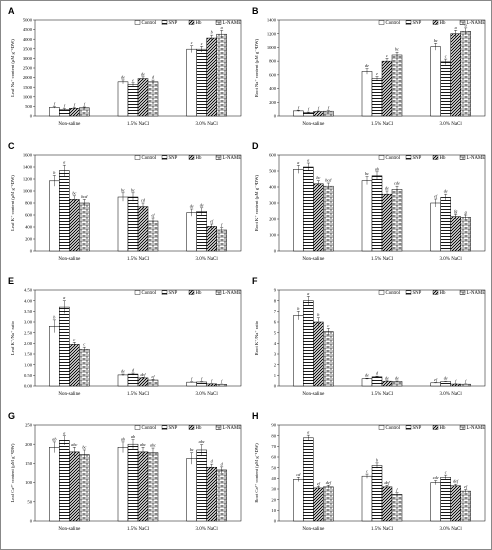  Describe the element at coordinates (328, 180) in the screenshot. I see `significance-letter: bcd` at that location.